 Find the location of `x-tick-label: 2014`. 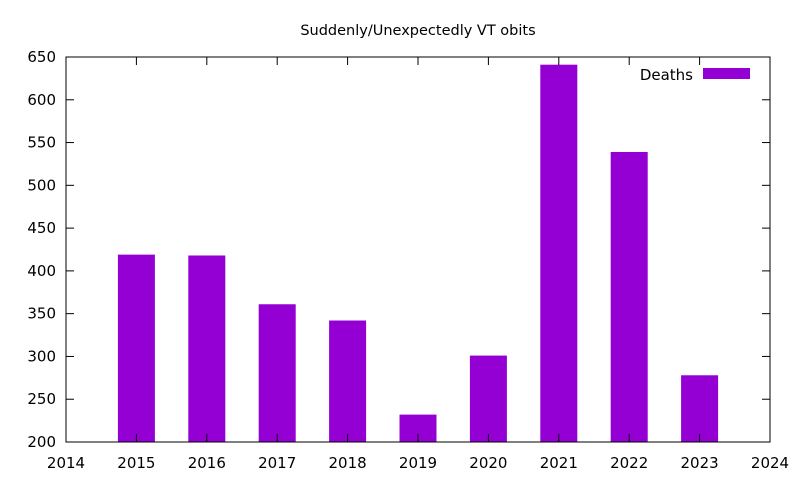

x-tick-label: 2014 is located at coordinates (66, 463).